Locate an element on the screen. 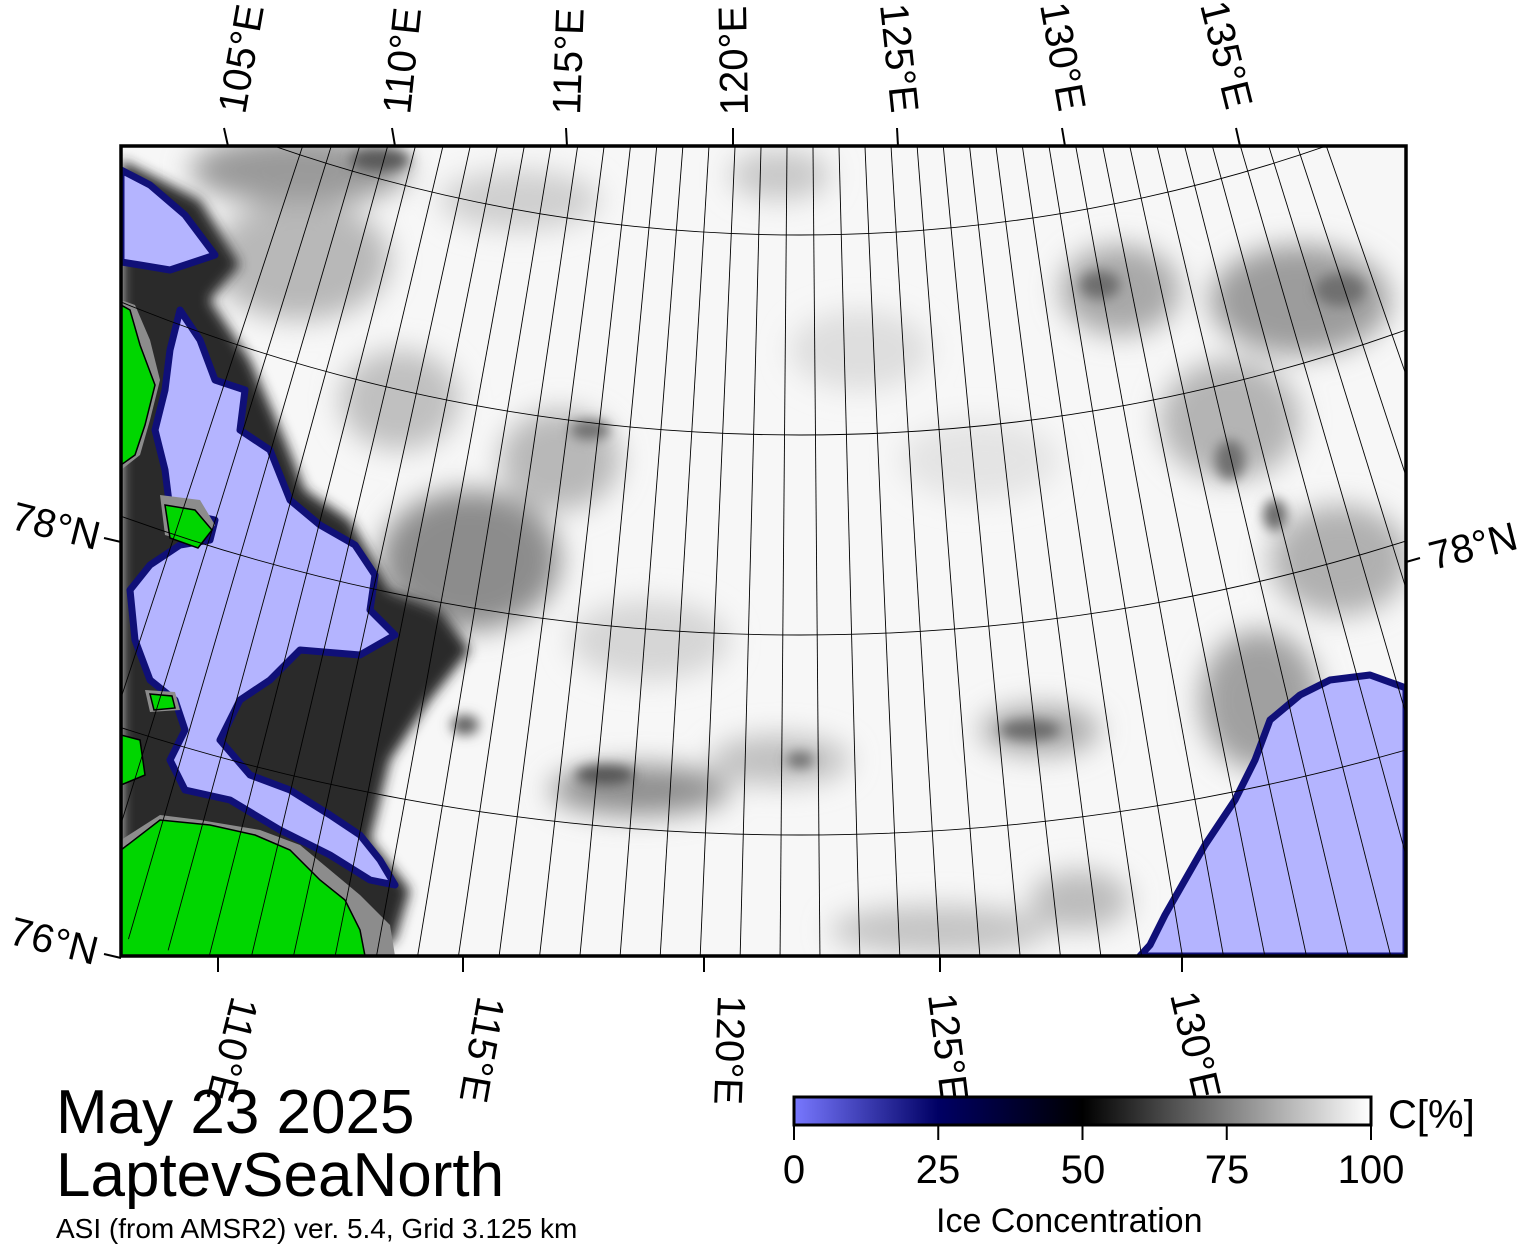 The image size is (1528, 1250). lon-label-top: 105°E is located at coordinates (242, 58).